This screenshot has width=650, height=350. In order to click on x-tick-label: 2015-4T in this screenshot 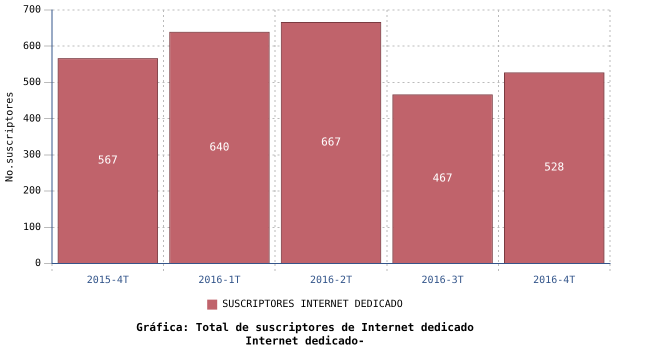, I will do `click(107, 280)`.